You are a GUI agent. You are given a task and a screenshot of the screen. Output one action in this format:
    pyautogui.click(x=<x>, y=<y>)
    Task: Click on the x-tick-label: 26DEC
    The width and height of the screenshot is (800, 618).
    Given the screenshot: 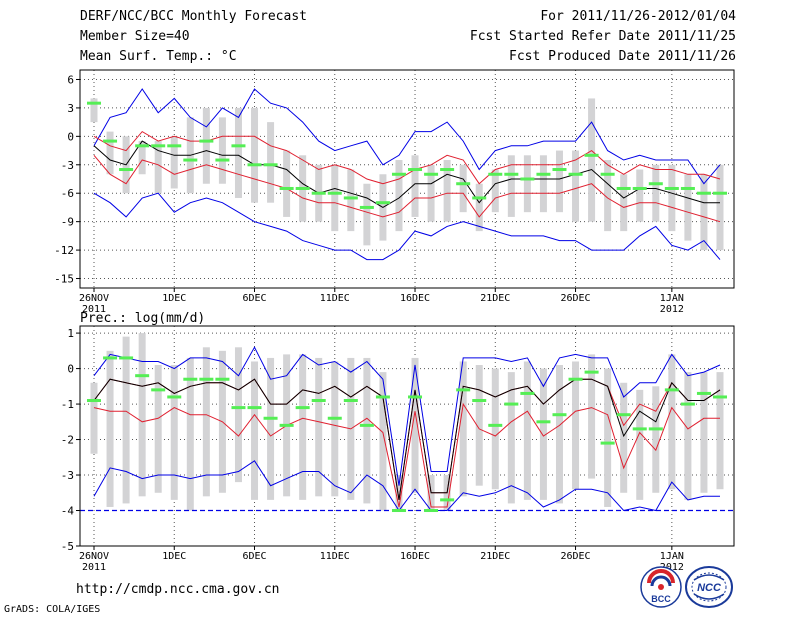 What is the action you would take?
    pyautogui.click(x=575, y=298)
    